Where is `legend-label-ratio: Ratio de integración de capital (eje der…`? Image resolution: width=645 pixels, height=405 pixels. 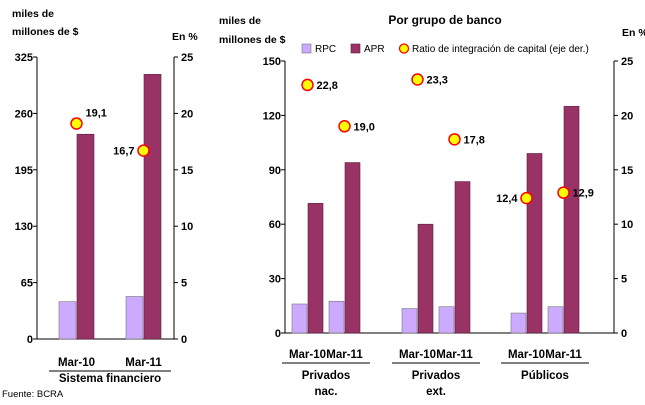 legend-label-ratio: Ratio de integración de capital (eje der… is located at coordinates (500, 49).